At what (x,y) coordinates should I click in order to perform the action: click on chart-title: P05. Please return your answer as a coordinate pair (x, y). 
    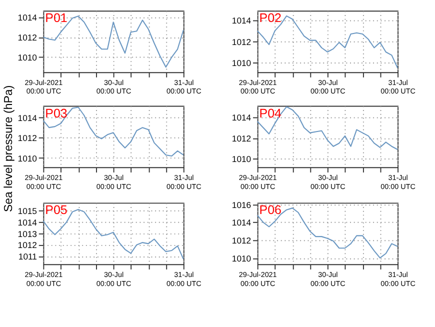
    Looking at the image, I should click on (56, 210).